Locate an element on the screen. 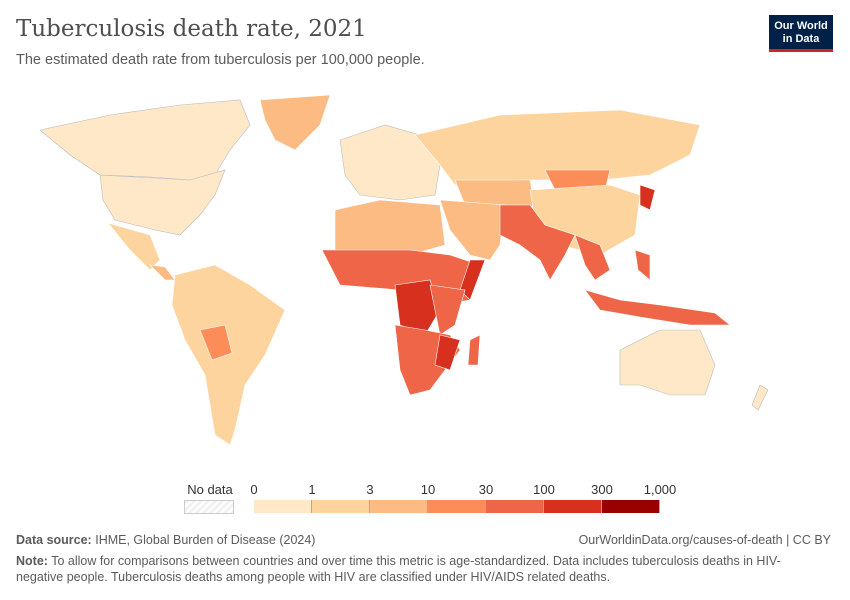  chart-title: Tuberculosis death rate, 2021 is located at coordinates (191, 29).